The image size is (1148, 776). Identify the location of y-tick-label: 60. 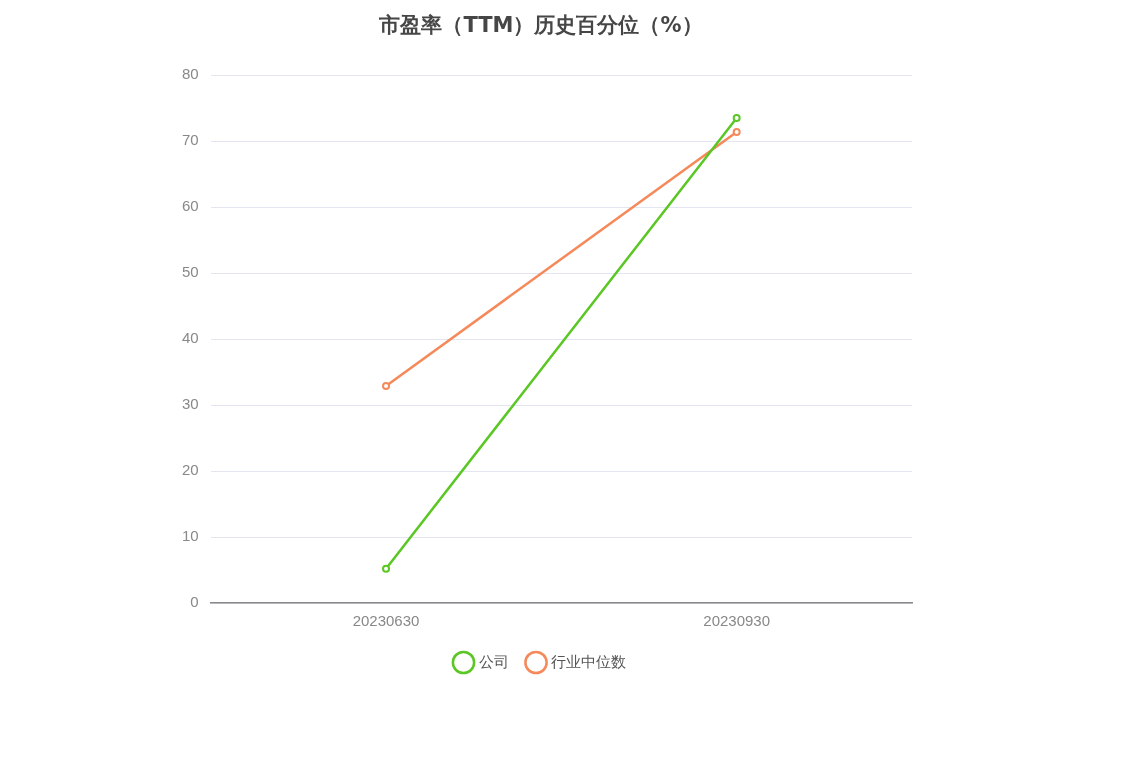
(190, 206).